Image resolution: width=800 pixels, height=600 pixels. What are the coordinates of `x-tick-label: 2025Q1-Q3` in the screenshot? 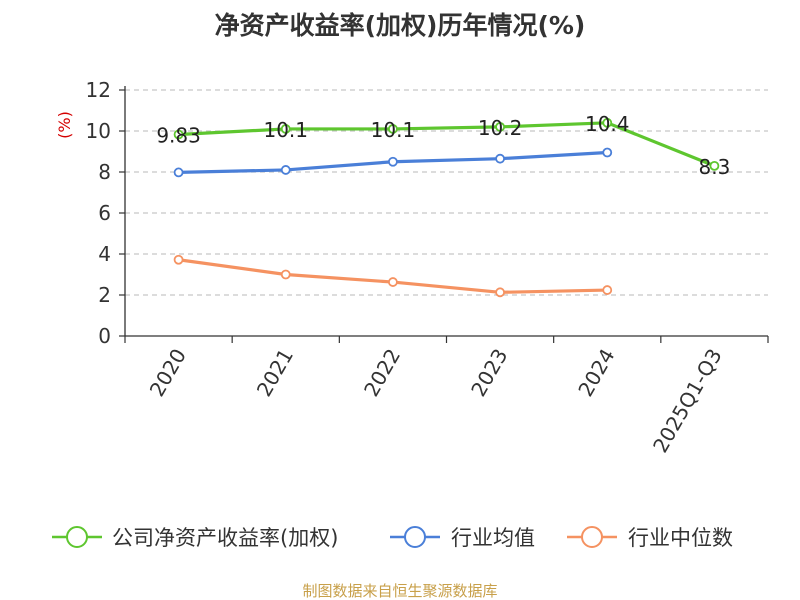 It's located at (687, 401).